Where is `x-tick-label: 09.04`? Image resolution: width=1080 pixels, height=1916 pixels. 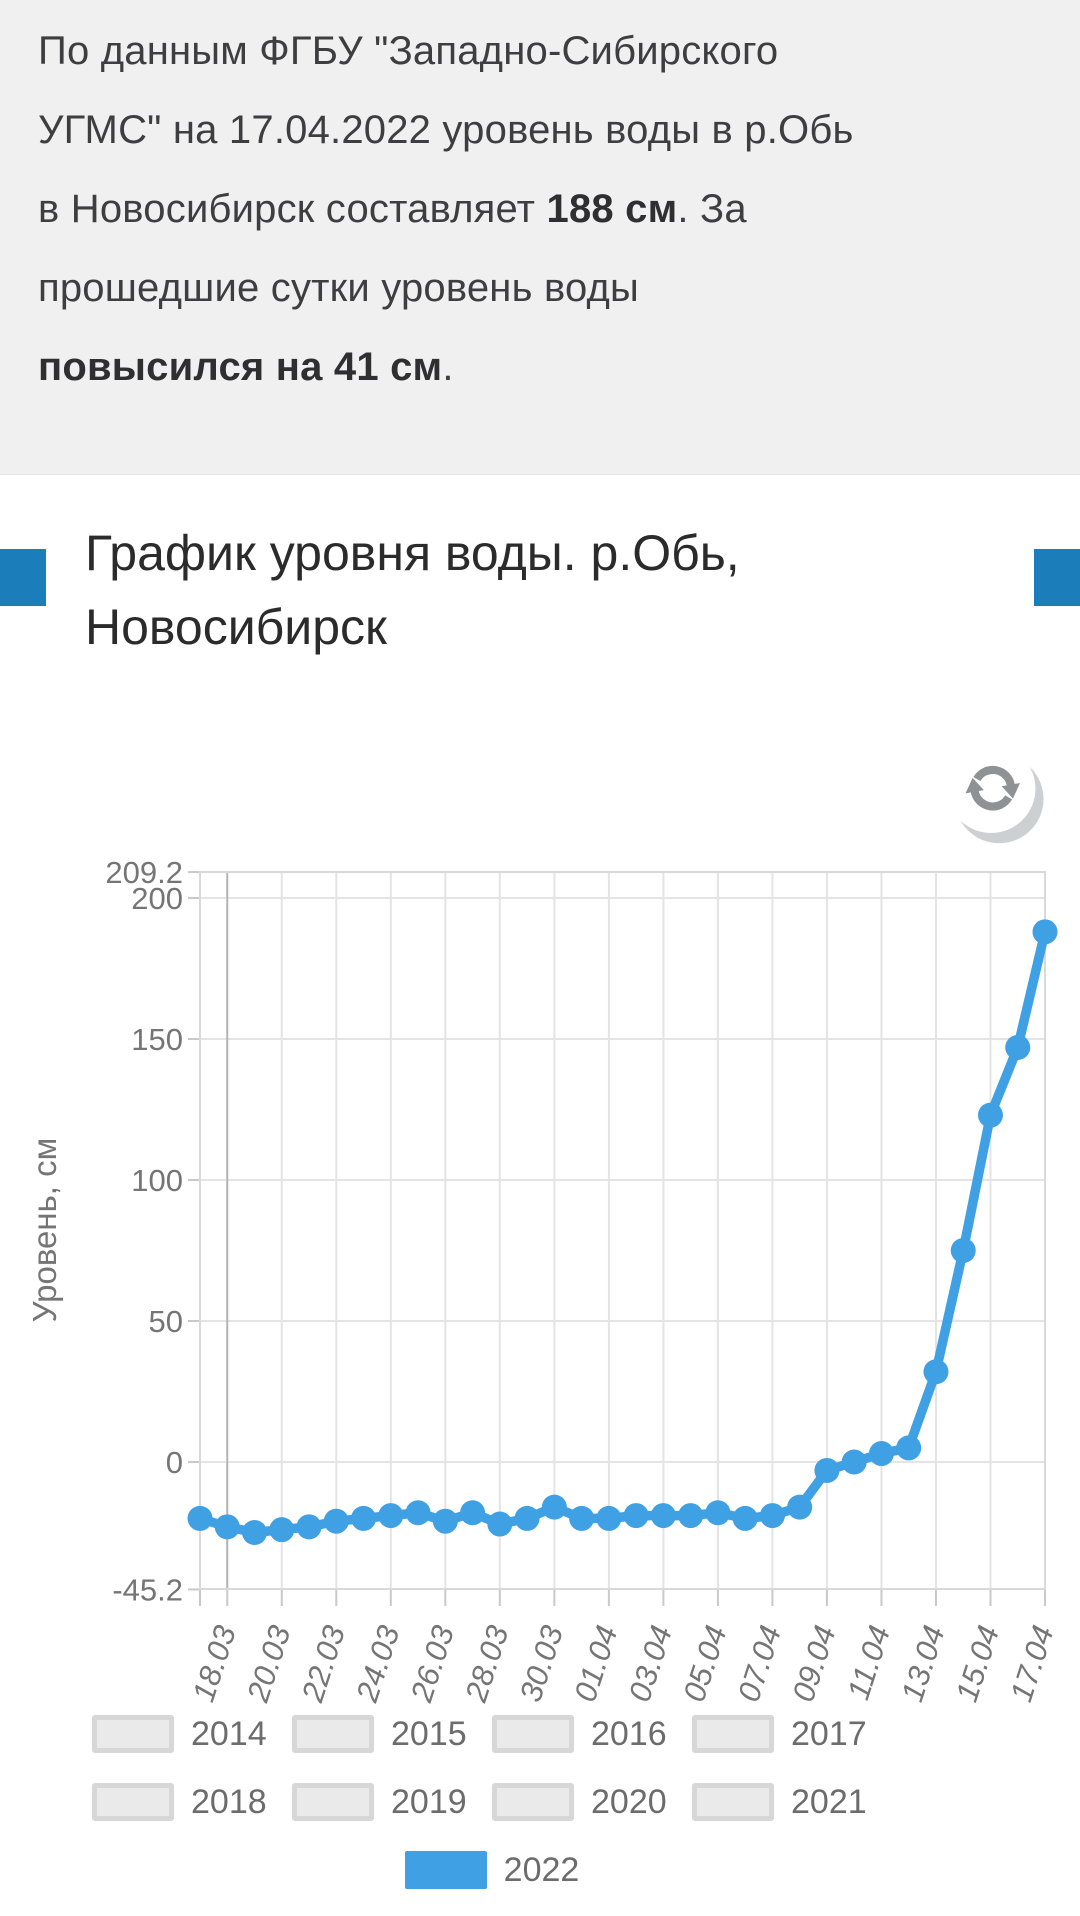
x-tick-label: 09.04 is located at coordinates (813, 1663).